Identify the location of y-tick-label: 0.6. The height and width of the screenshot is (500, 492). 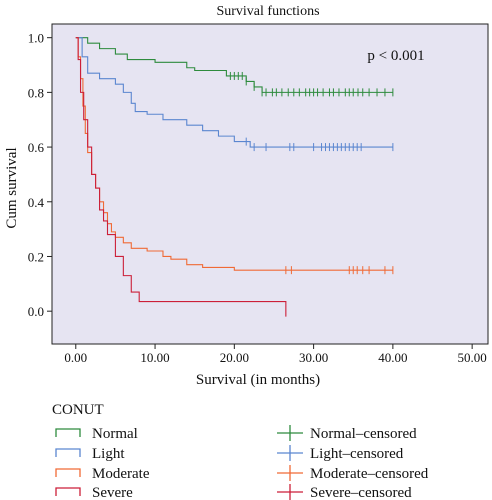
(36, 147).